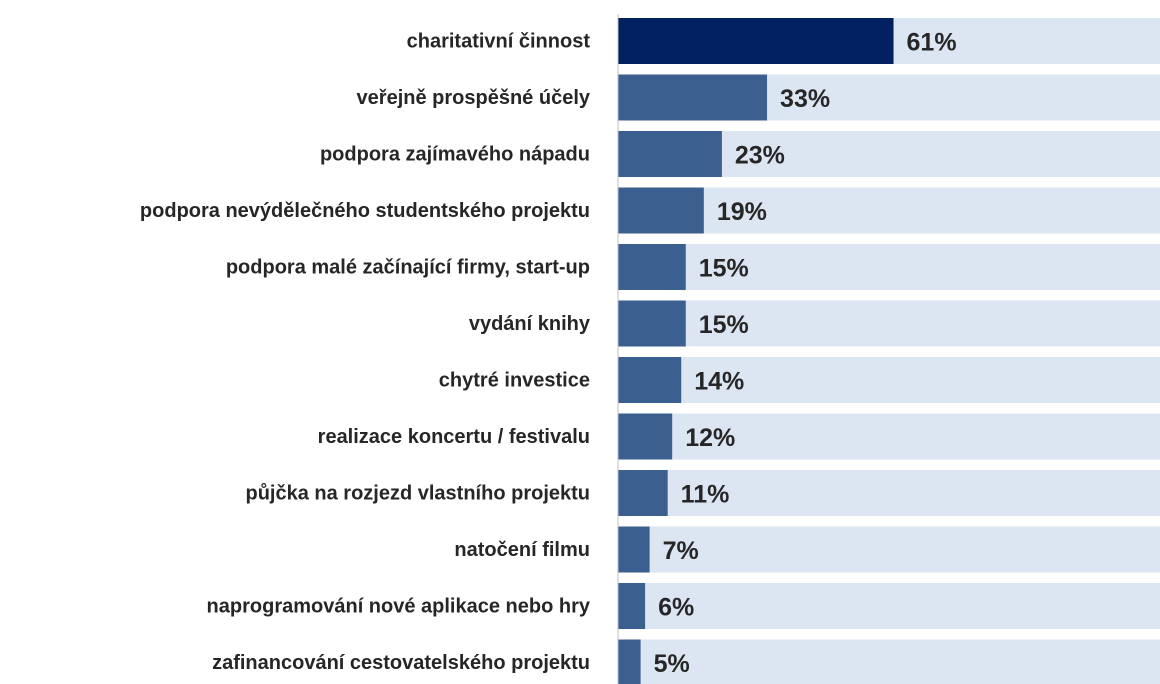 The image size is (1160, 684). Describe the element at coordinates (932, 43) in the screenshot. I see `value-label: 61%` at that location.